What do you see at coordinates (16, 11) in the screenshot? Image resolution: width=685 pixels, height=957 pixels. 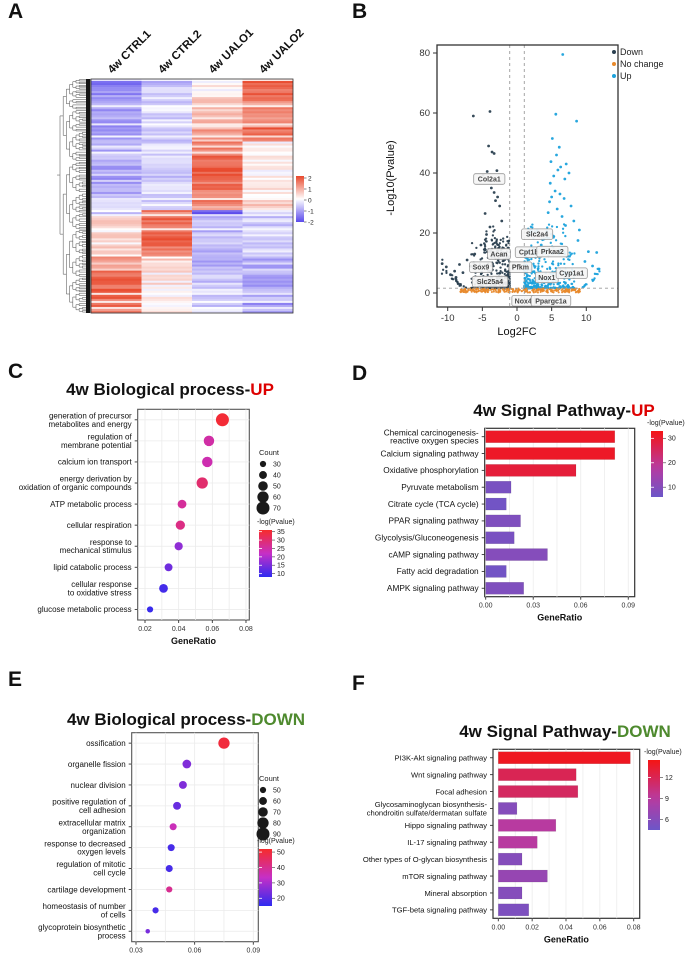 I see `panel-label-a: A` at bounding box center [16, 11].